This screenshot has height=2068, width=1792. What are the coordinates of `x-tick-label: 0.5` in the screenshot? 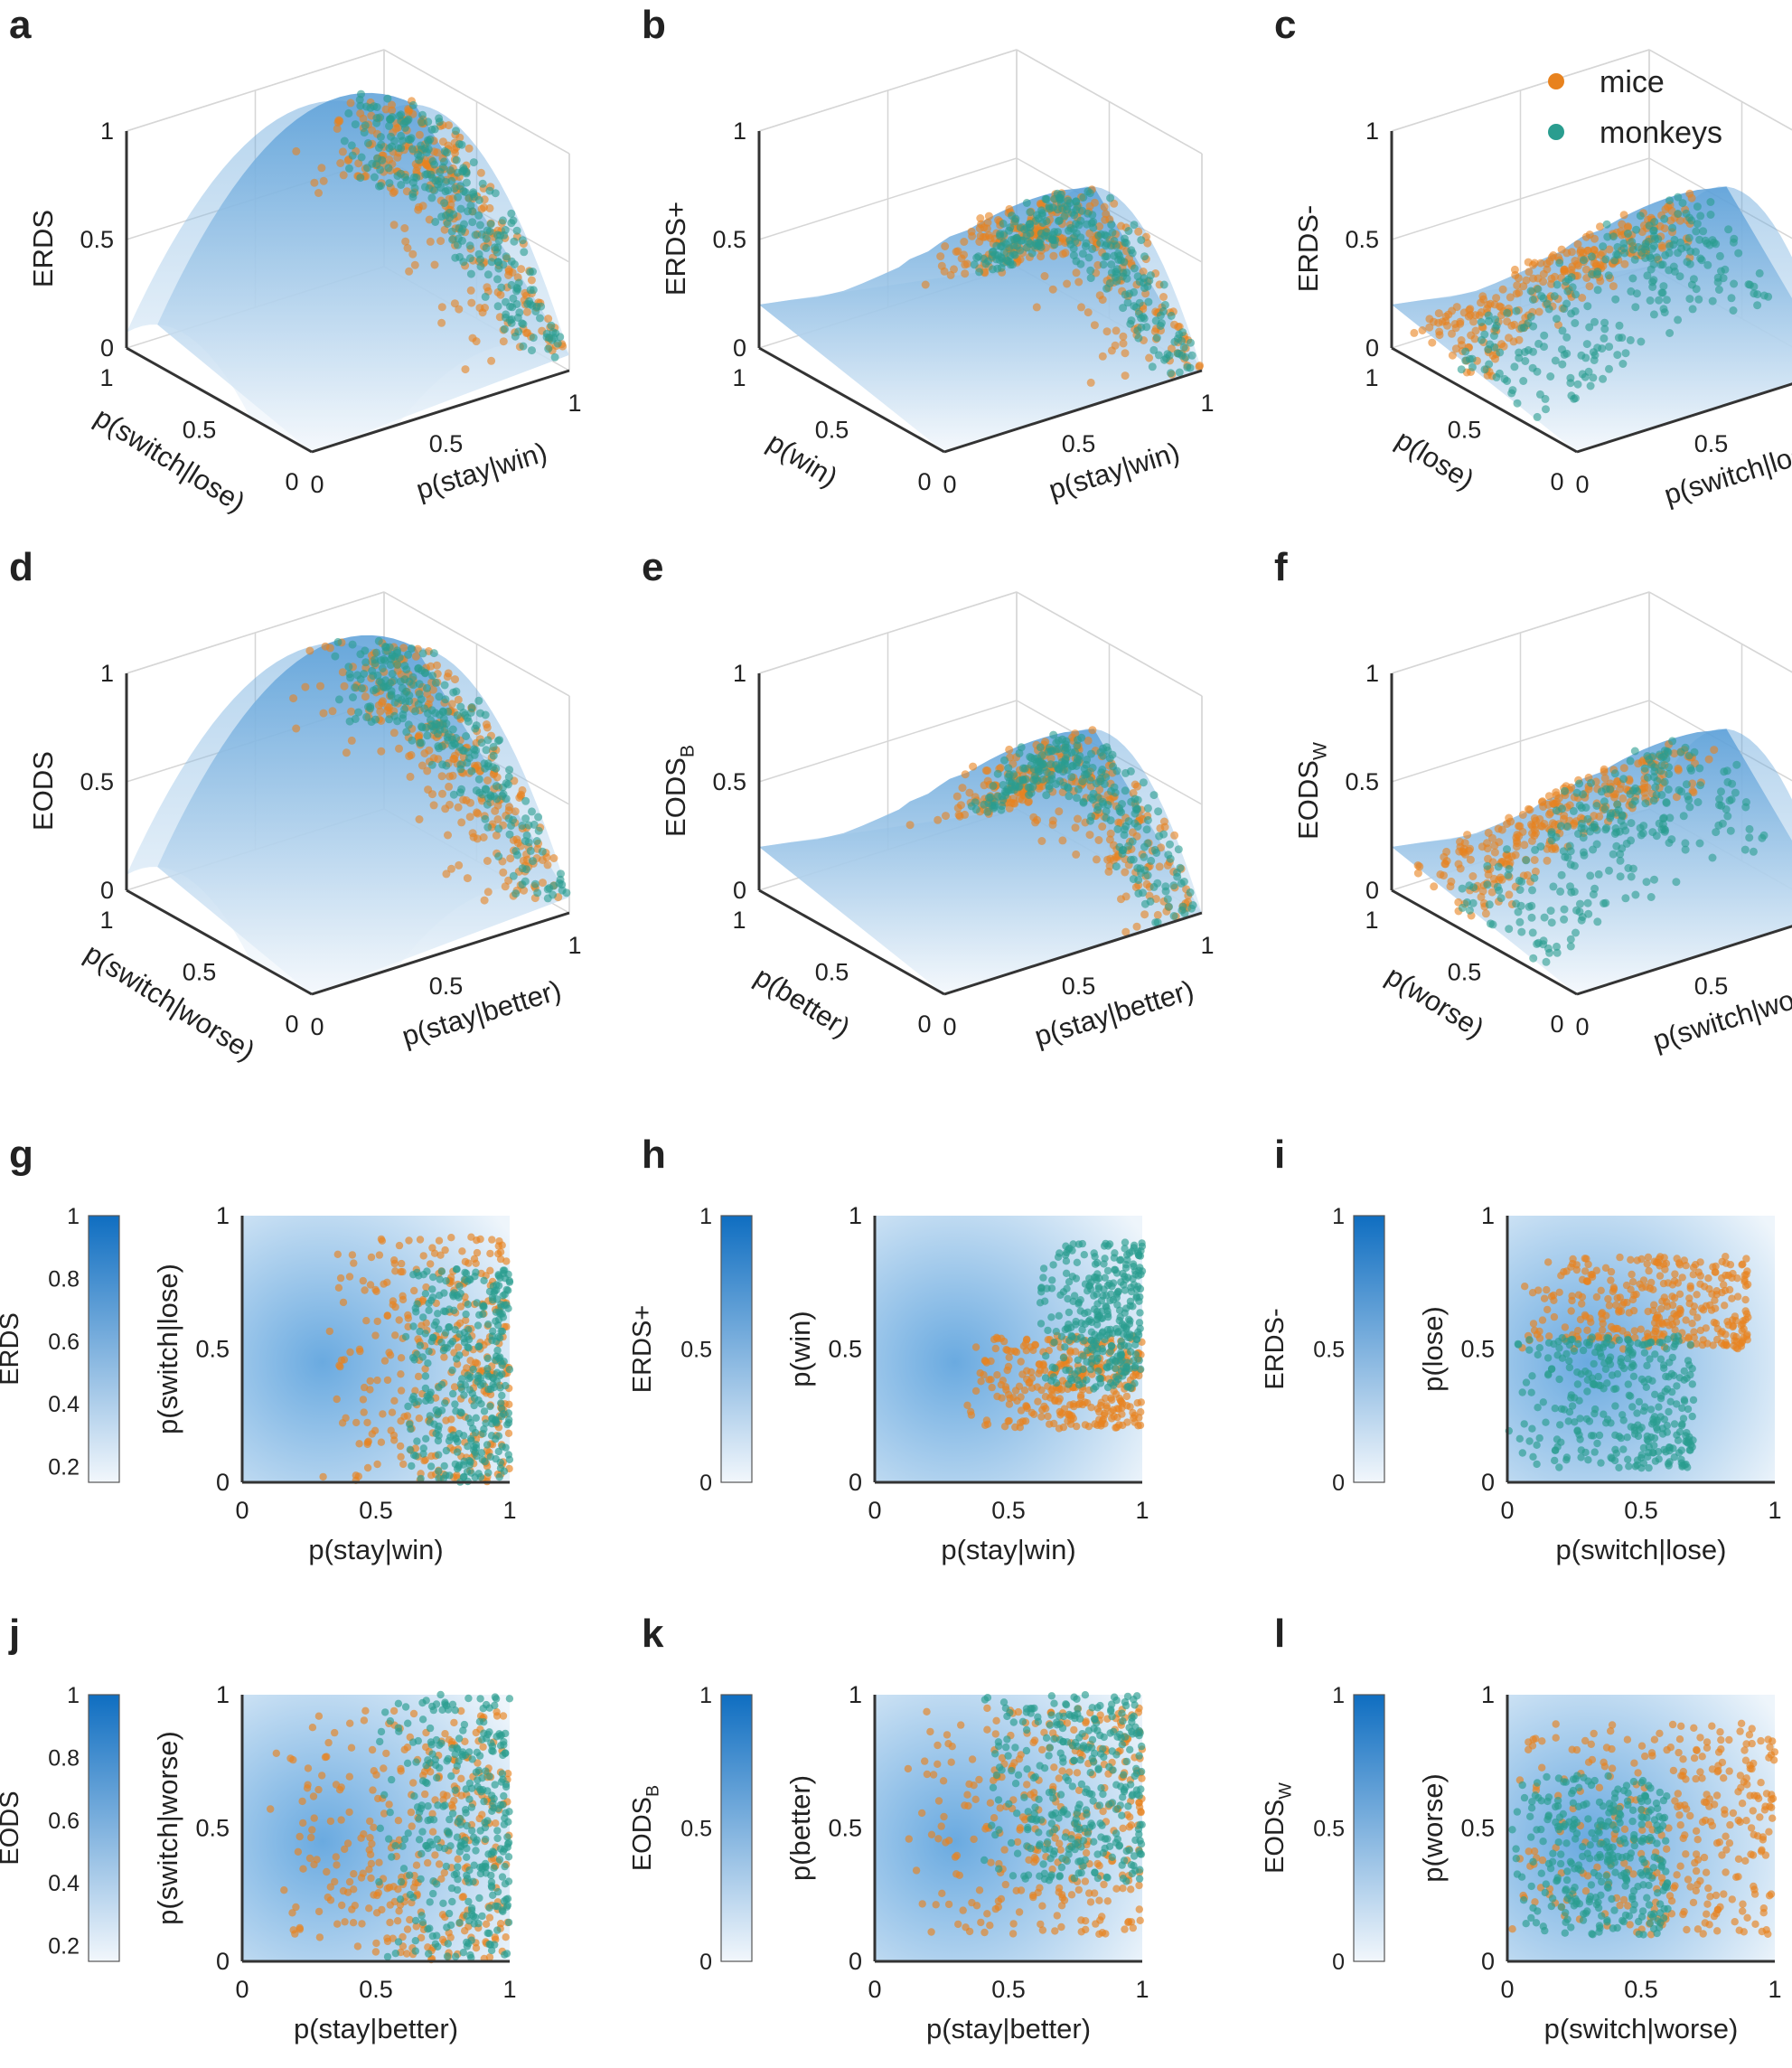 It's located at (1079, 444).